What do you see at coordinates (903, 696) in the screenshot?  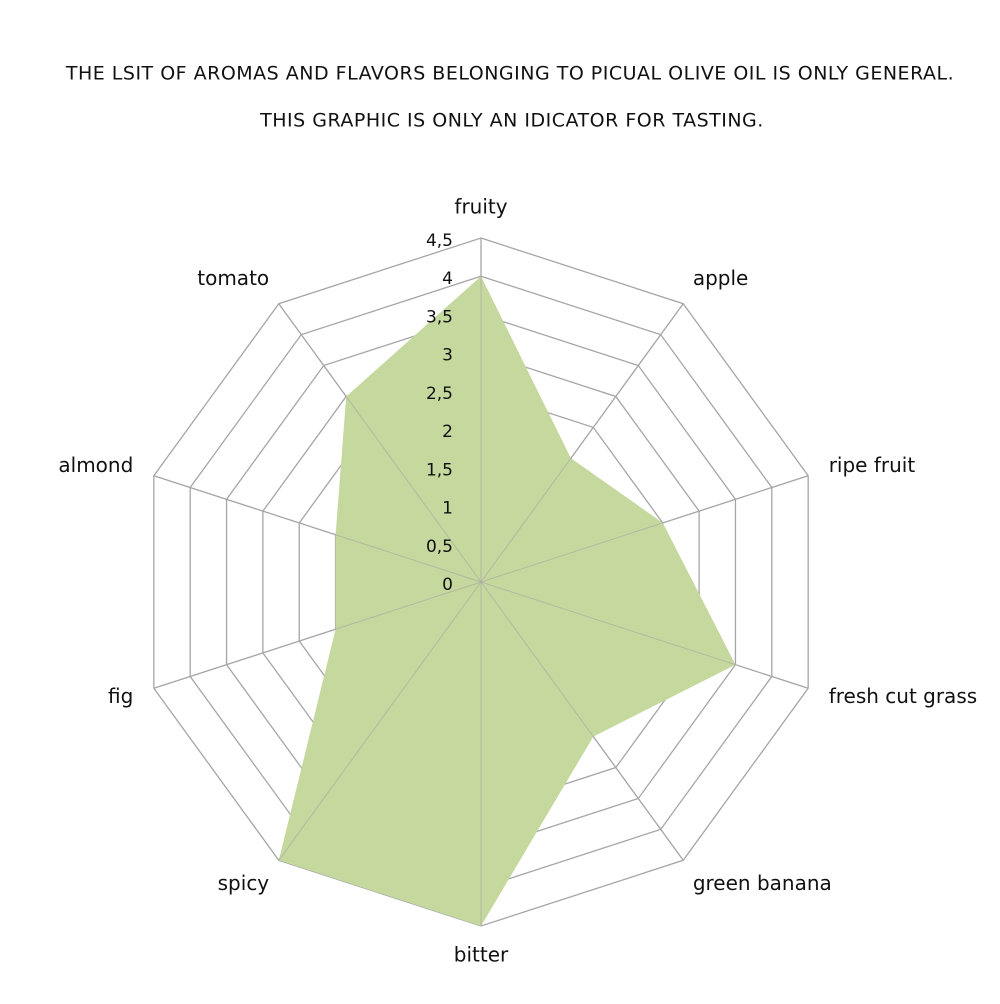 I see `category-label: fresh cut grass` at bounding box center [903, 696].